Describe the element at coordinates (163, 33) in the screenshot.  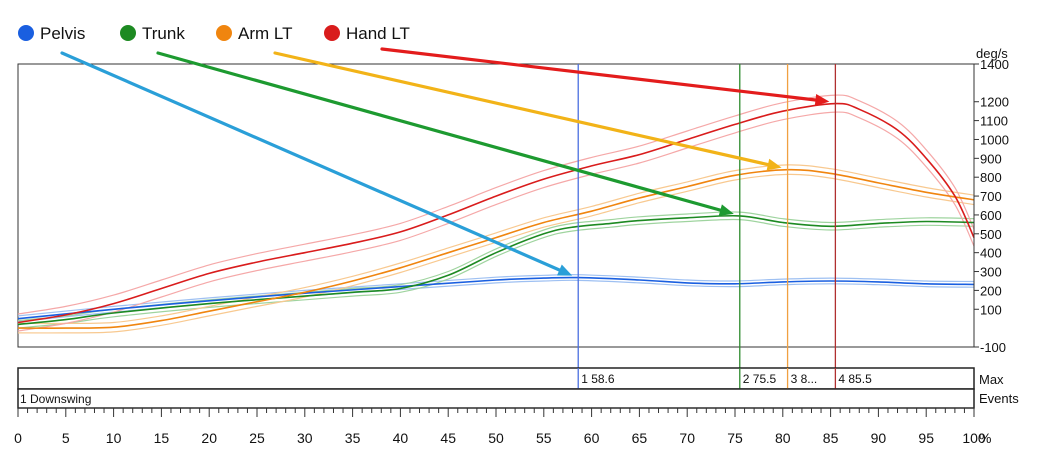
I see `legend-label-trunk: Trunk` at that location.